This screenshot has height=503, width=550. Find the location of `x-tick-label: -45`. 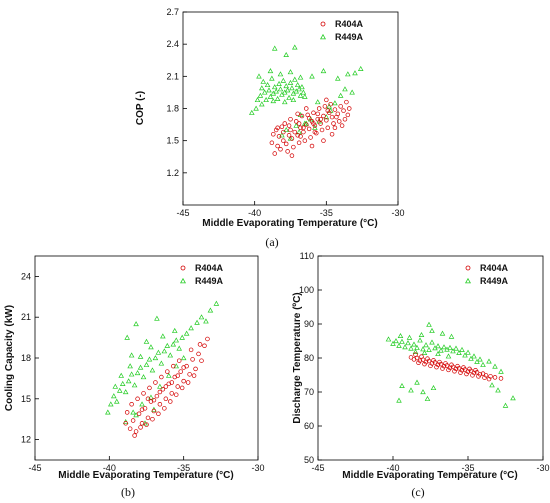

x-tick-label: -45 is located at coordinates (317, 468).